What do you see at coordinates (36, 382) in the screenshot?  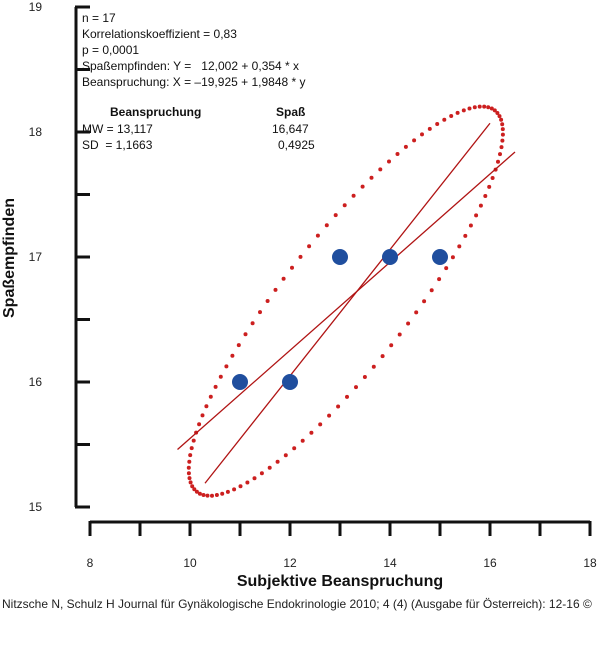 I see `y-tick-label: 16` at bounding box center [36, 382].